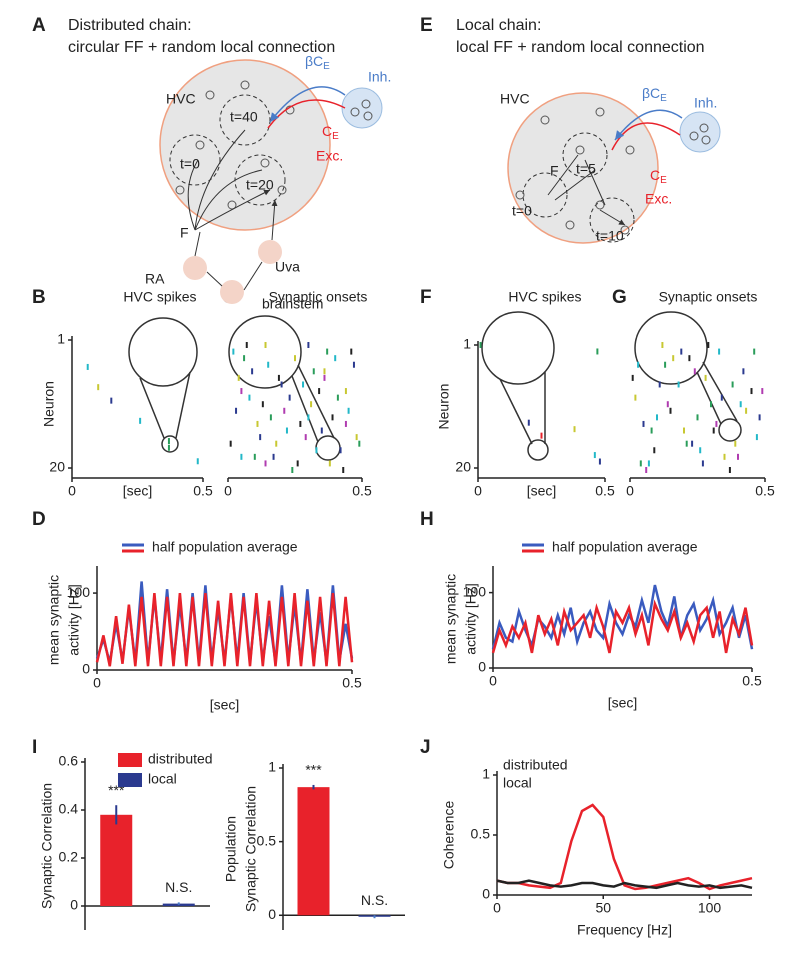 The image size is (800, 967). Describe the element at coordinates (624, 930) in the screenshot. I see `x-axis-label: Frequency [Hz]` at that location.